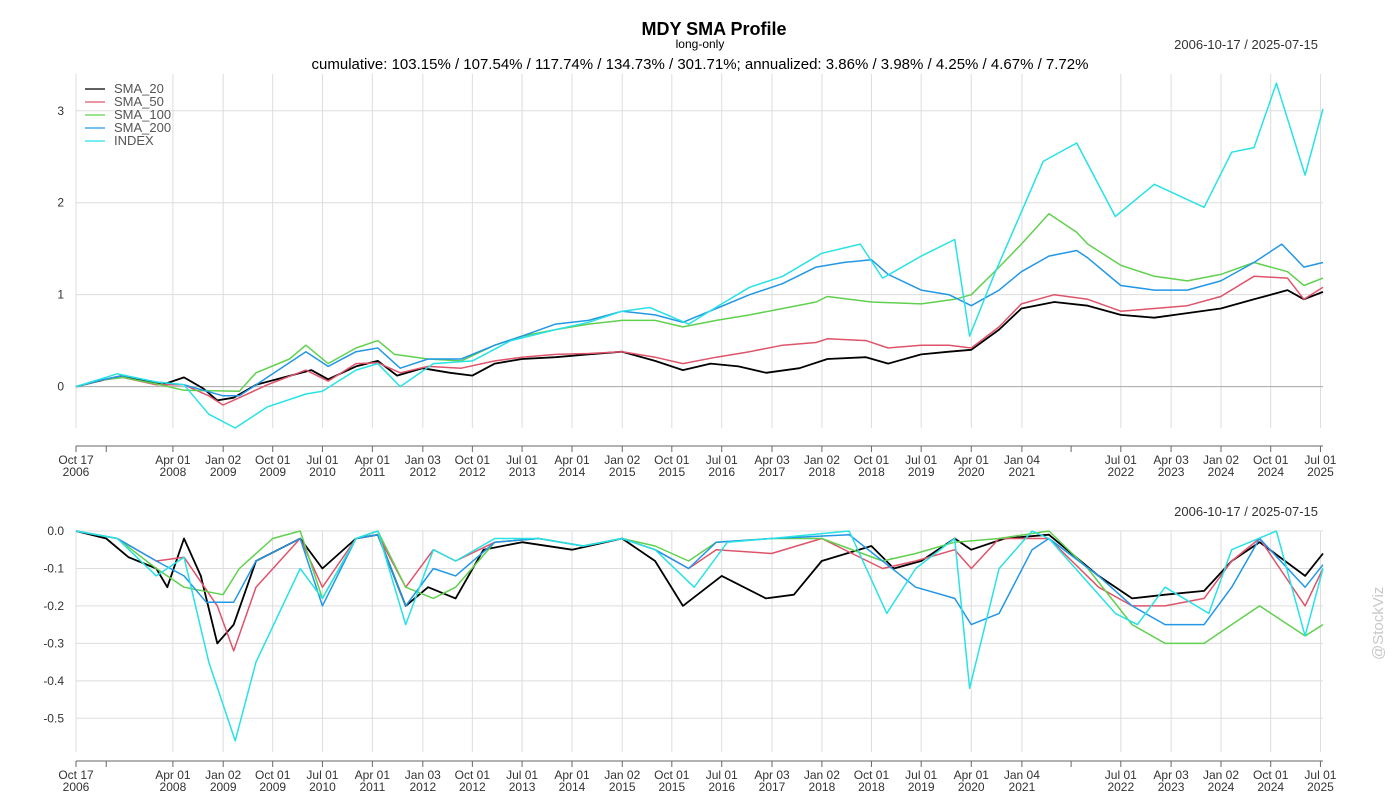 The height and width of the screenshot is (800, 1400). What do you see at coordinates (721, 472) in the screenshot?
I see `top-x-tick-year: 2016` at bounding box center [721, 472].